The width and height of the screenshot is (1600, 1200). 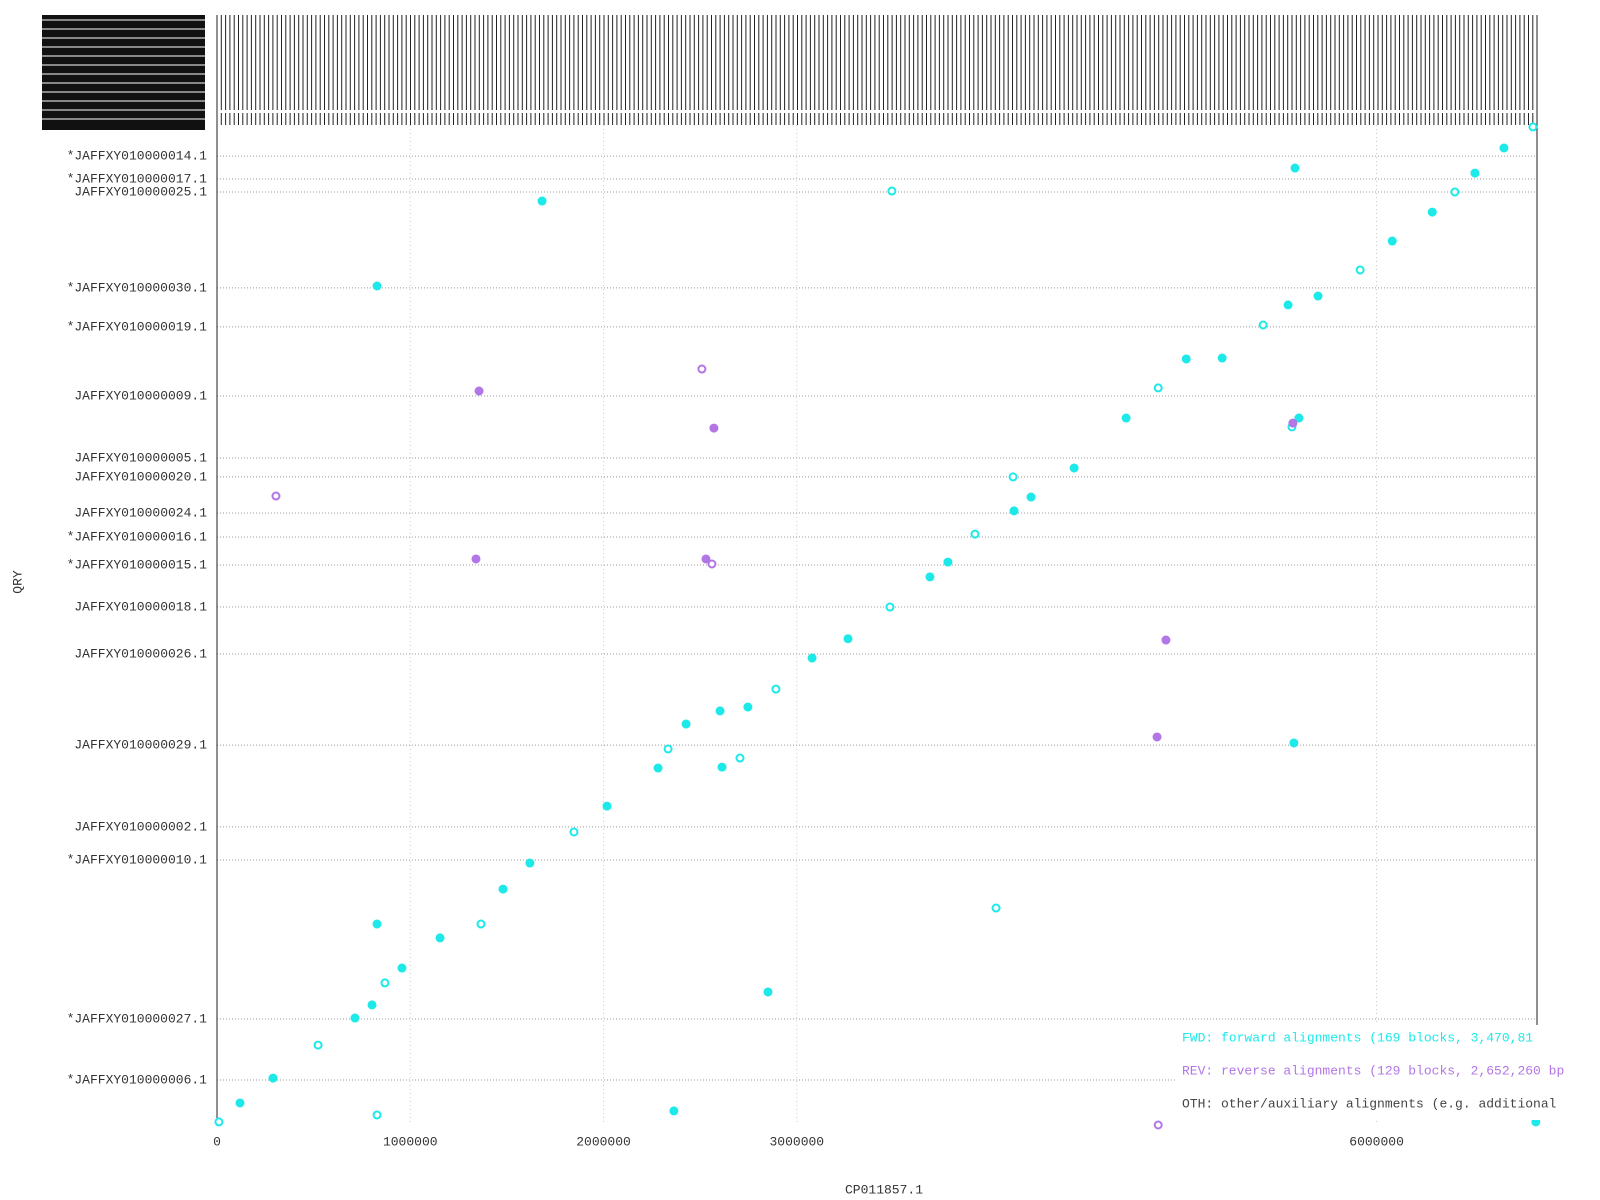 I want to click on y-tick-label: *JAFFXY010000015.1, so click(x=137, y=564).